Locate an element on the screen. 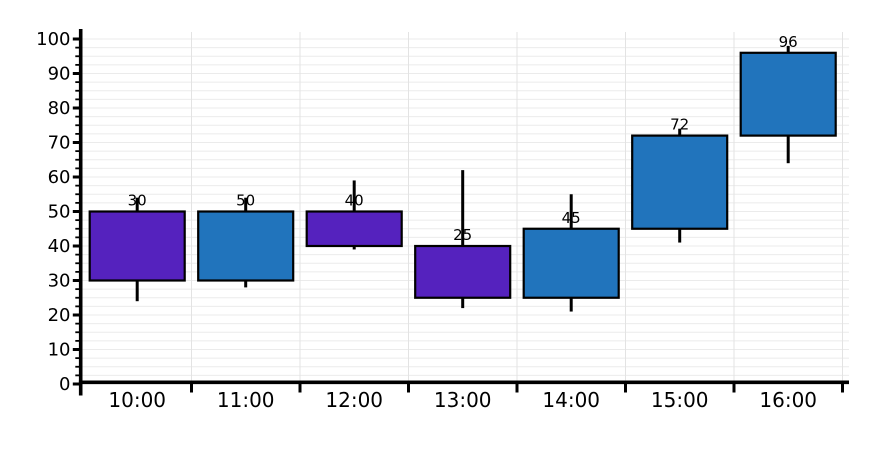 This screenshot has height=450, width=892. candle-11:00: 50 is located at coordinates (246, 240).